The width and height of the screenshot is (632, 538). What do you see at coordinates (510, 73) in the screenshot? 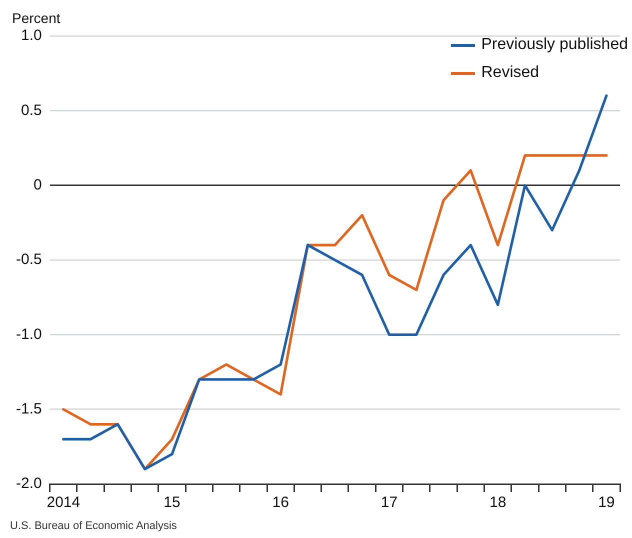
I see `legend-label: Revised` at bounding box center [510, 73].